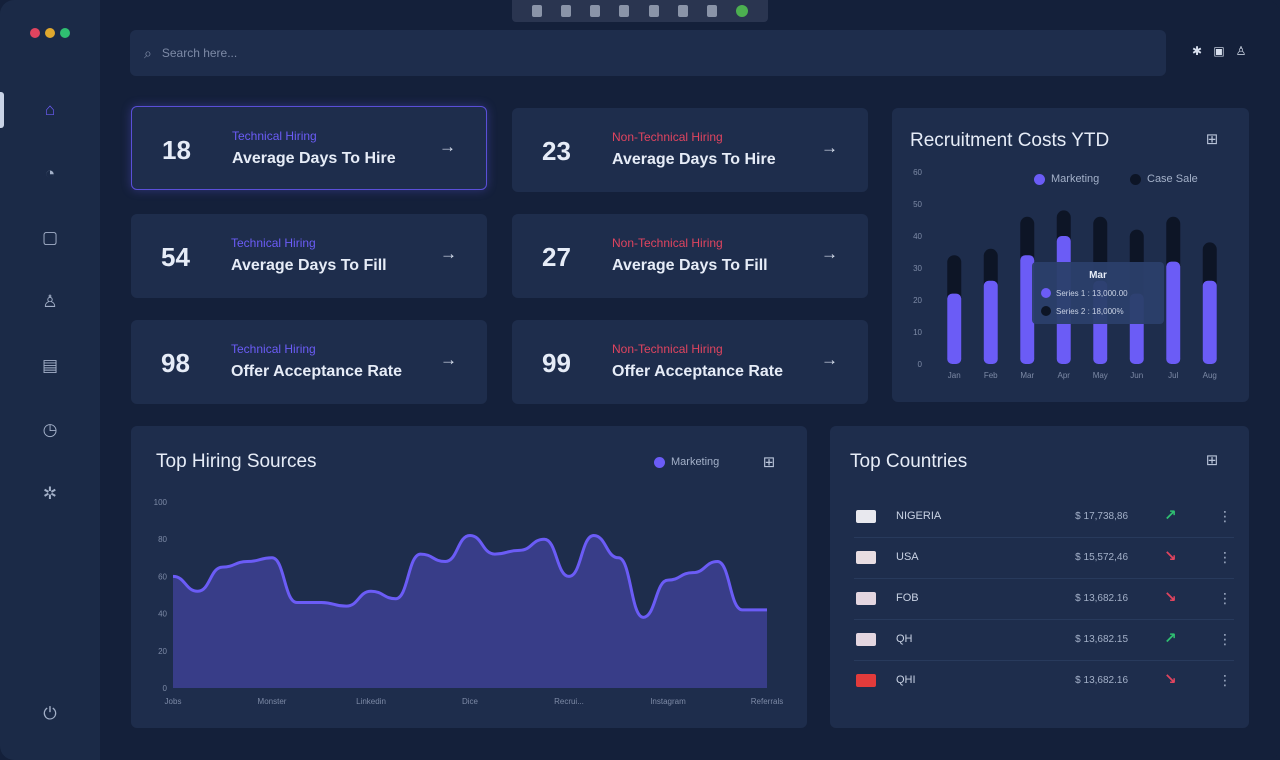  Describe the element at coordinates (624, 11) in the screenshot. I see `shape-icon` at that location.